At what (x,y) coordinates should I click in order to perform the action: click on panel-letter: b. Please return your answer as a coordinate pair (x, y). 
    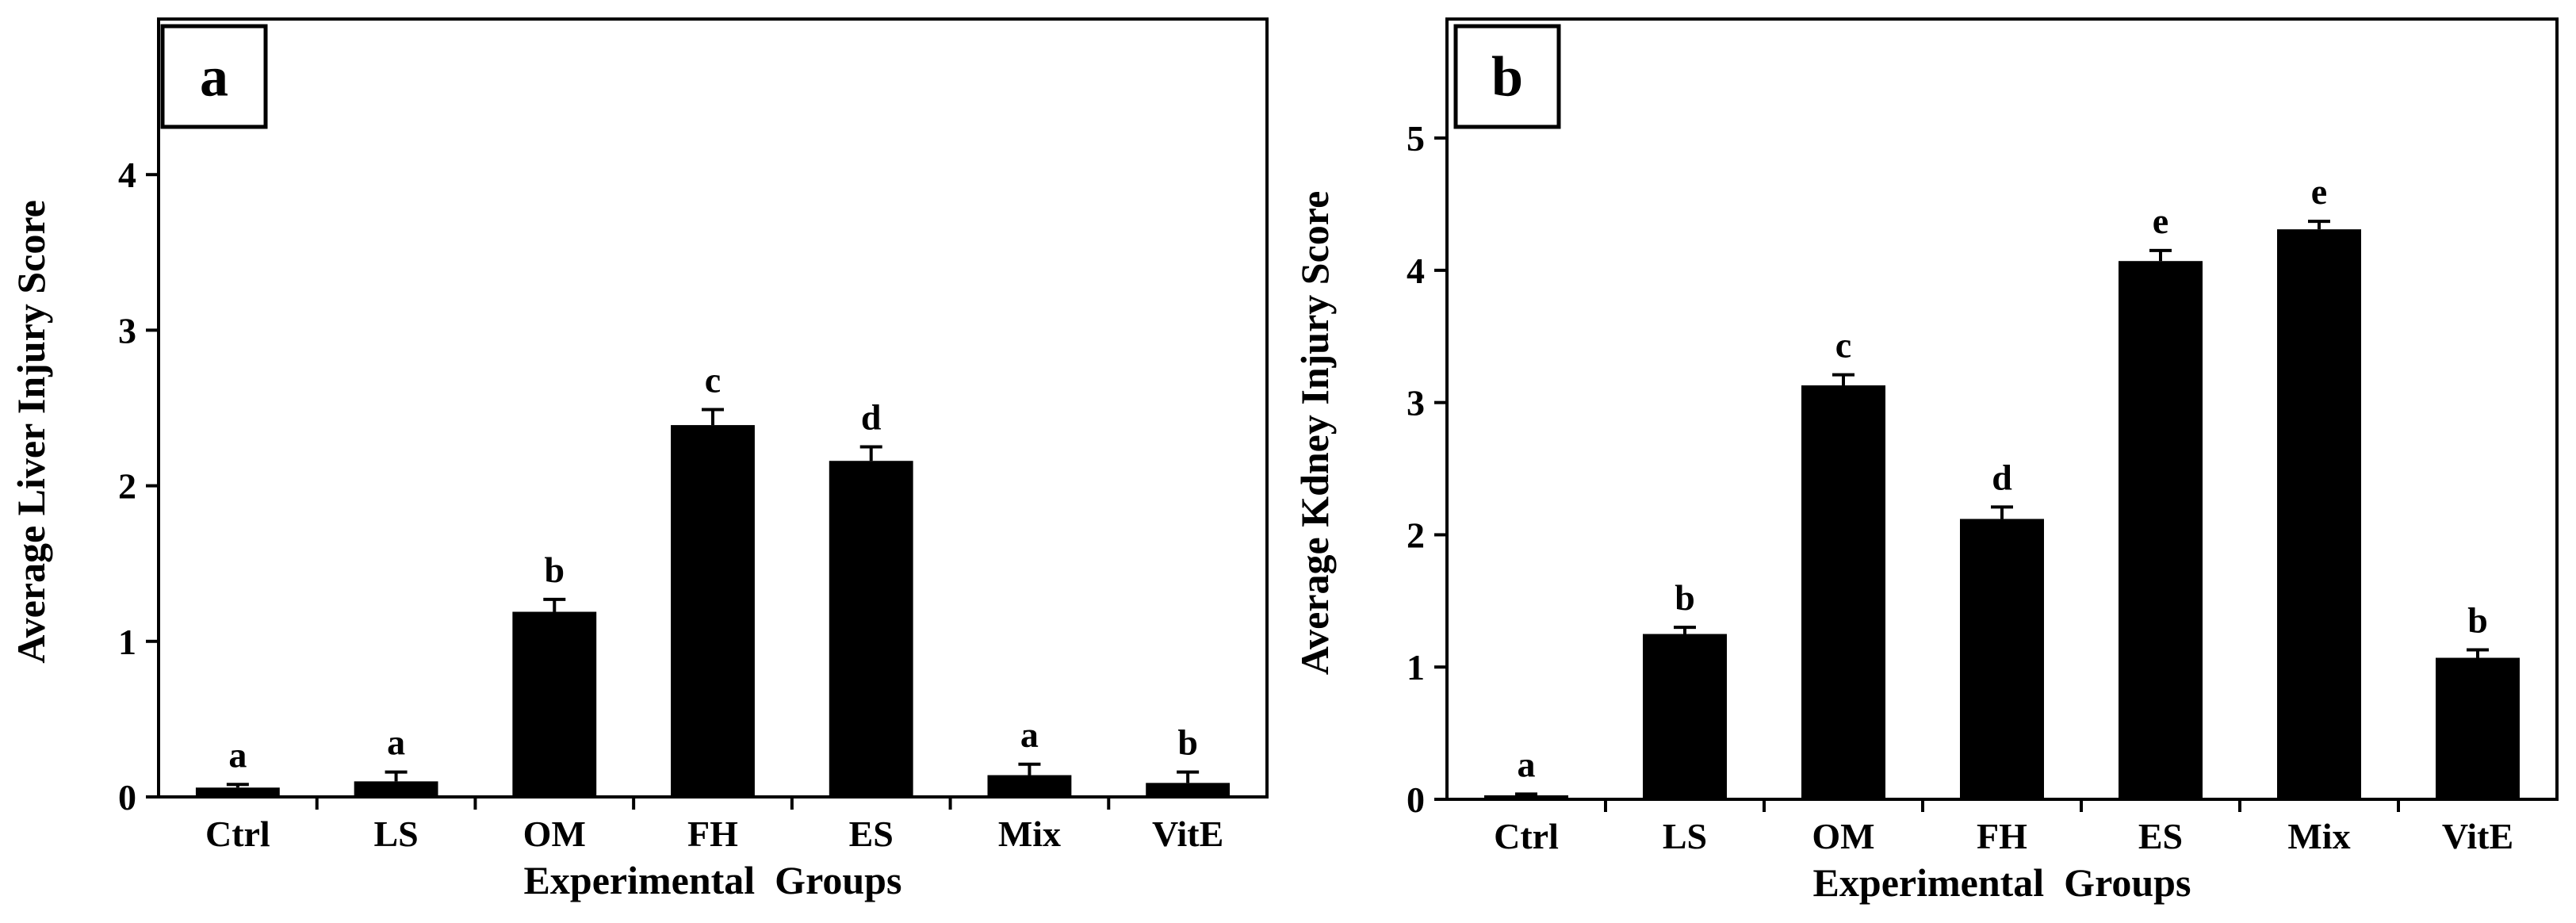
    Looking at the image, I should click on (1507, 77).